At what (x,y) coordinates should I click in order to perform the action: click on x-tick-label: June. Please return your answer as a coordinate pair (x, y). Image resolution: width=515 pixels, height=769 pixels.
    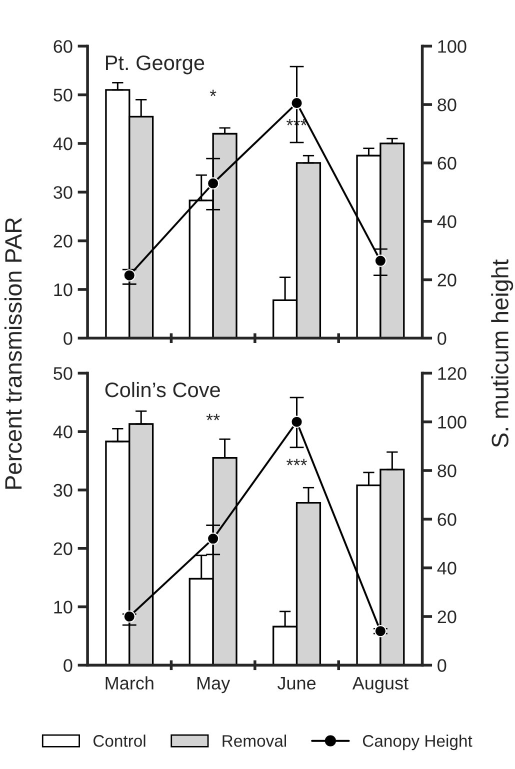
    Looking at the image, I should click on (296, 683).